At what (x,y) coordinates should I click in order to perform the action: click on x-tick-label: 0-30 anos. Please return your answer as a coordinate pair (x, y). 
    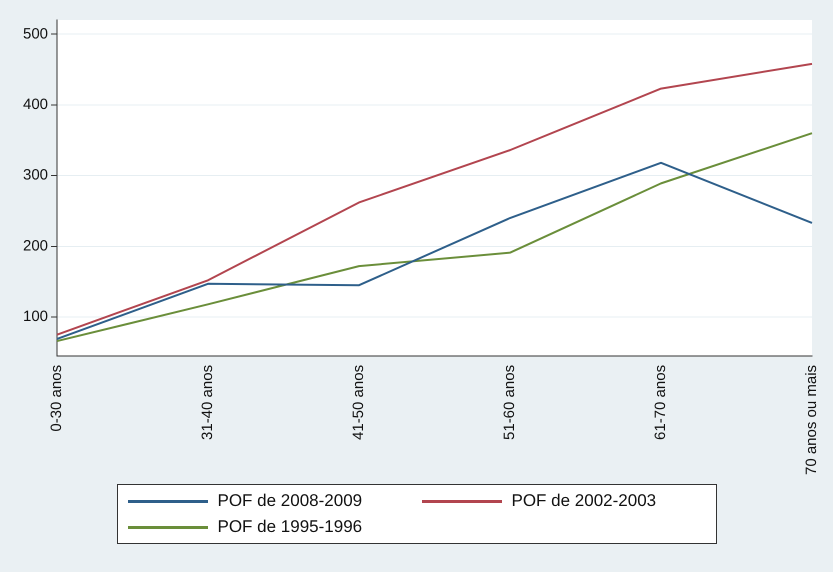
    Looking at the image, I should click on (57, 398).